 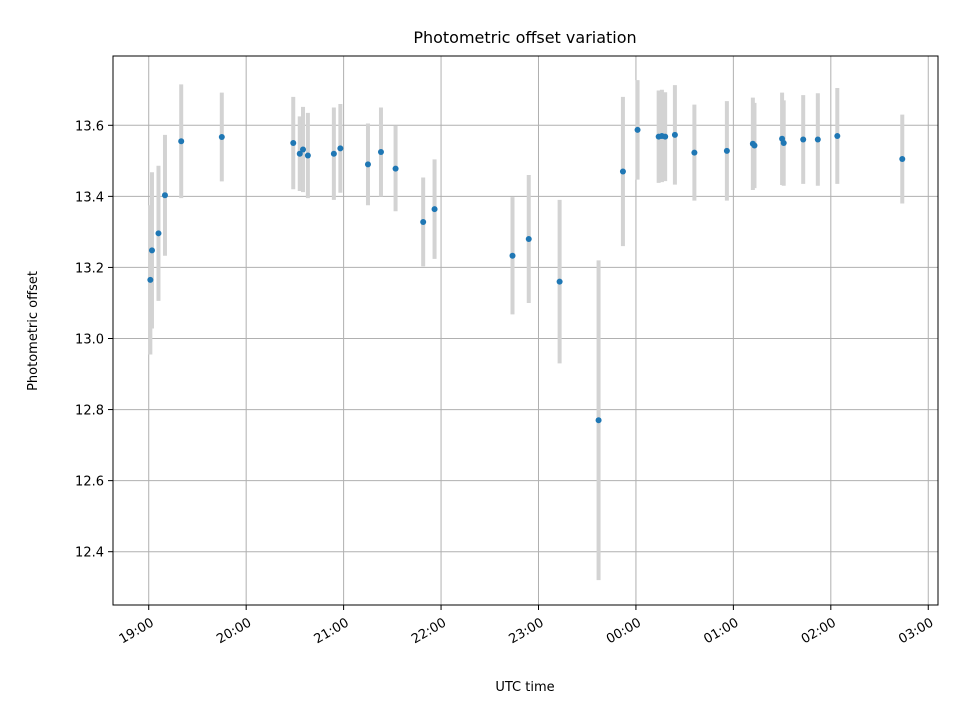 I want to click on y-axis-label: Photometric offset, so click(x=33, y=331).